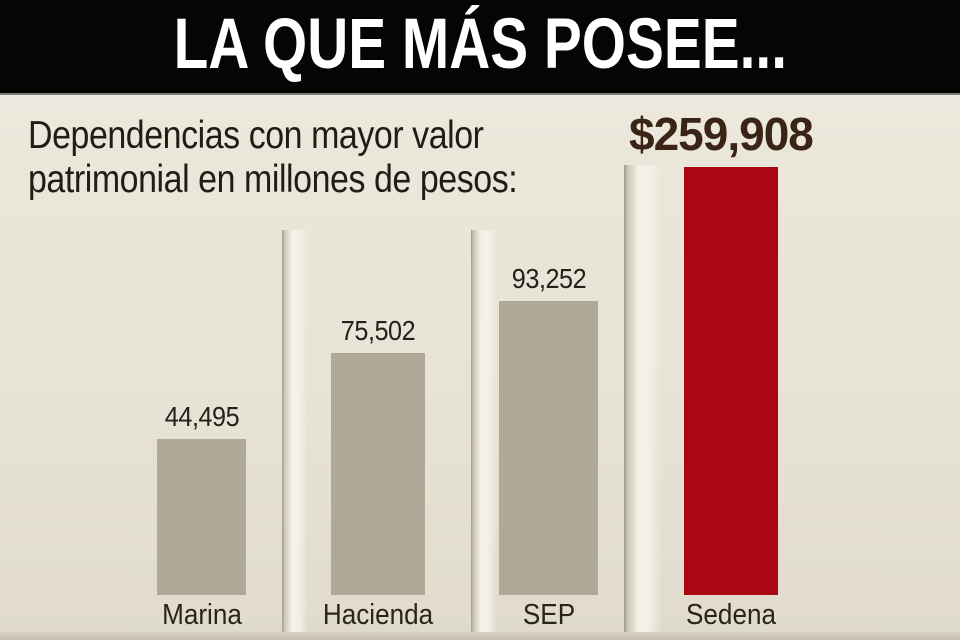 Image resolution: width=960 pixels, height=640 pixels. I want to click on value-label-sep: 93,252, so click(548, 278).